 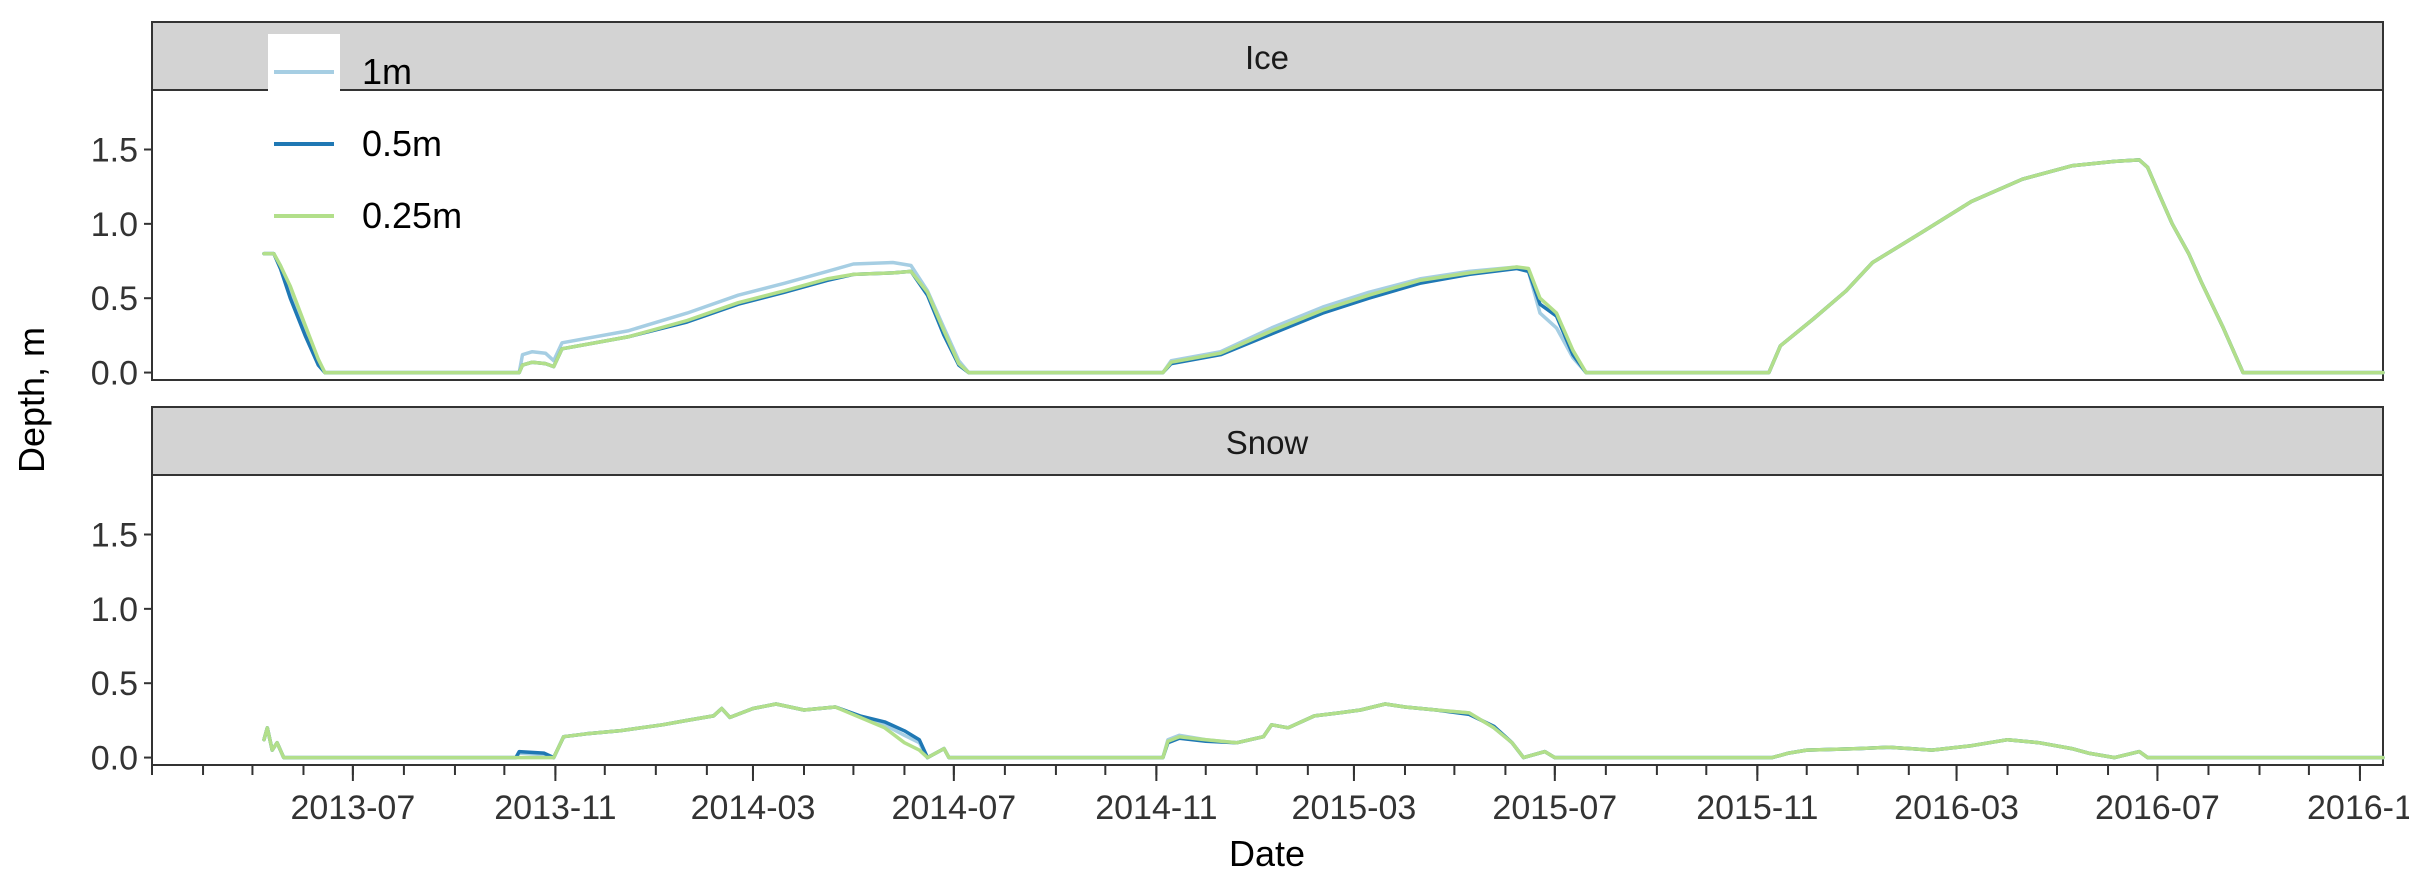 I want to click on x-axis-title: Date, so click(x=1267, y=853).